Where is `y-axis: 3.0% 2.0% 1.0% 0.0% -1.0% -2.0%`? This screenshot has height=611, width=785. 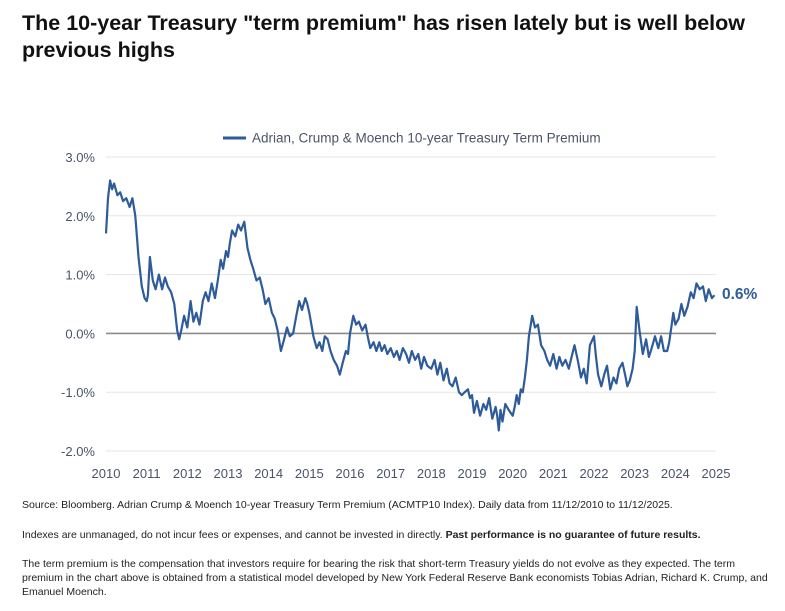 y-axis: 3.0% 2.0% 1.0% 0.0% -1.0% -2.0% is located at coordinates (78, 304).